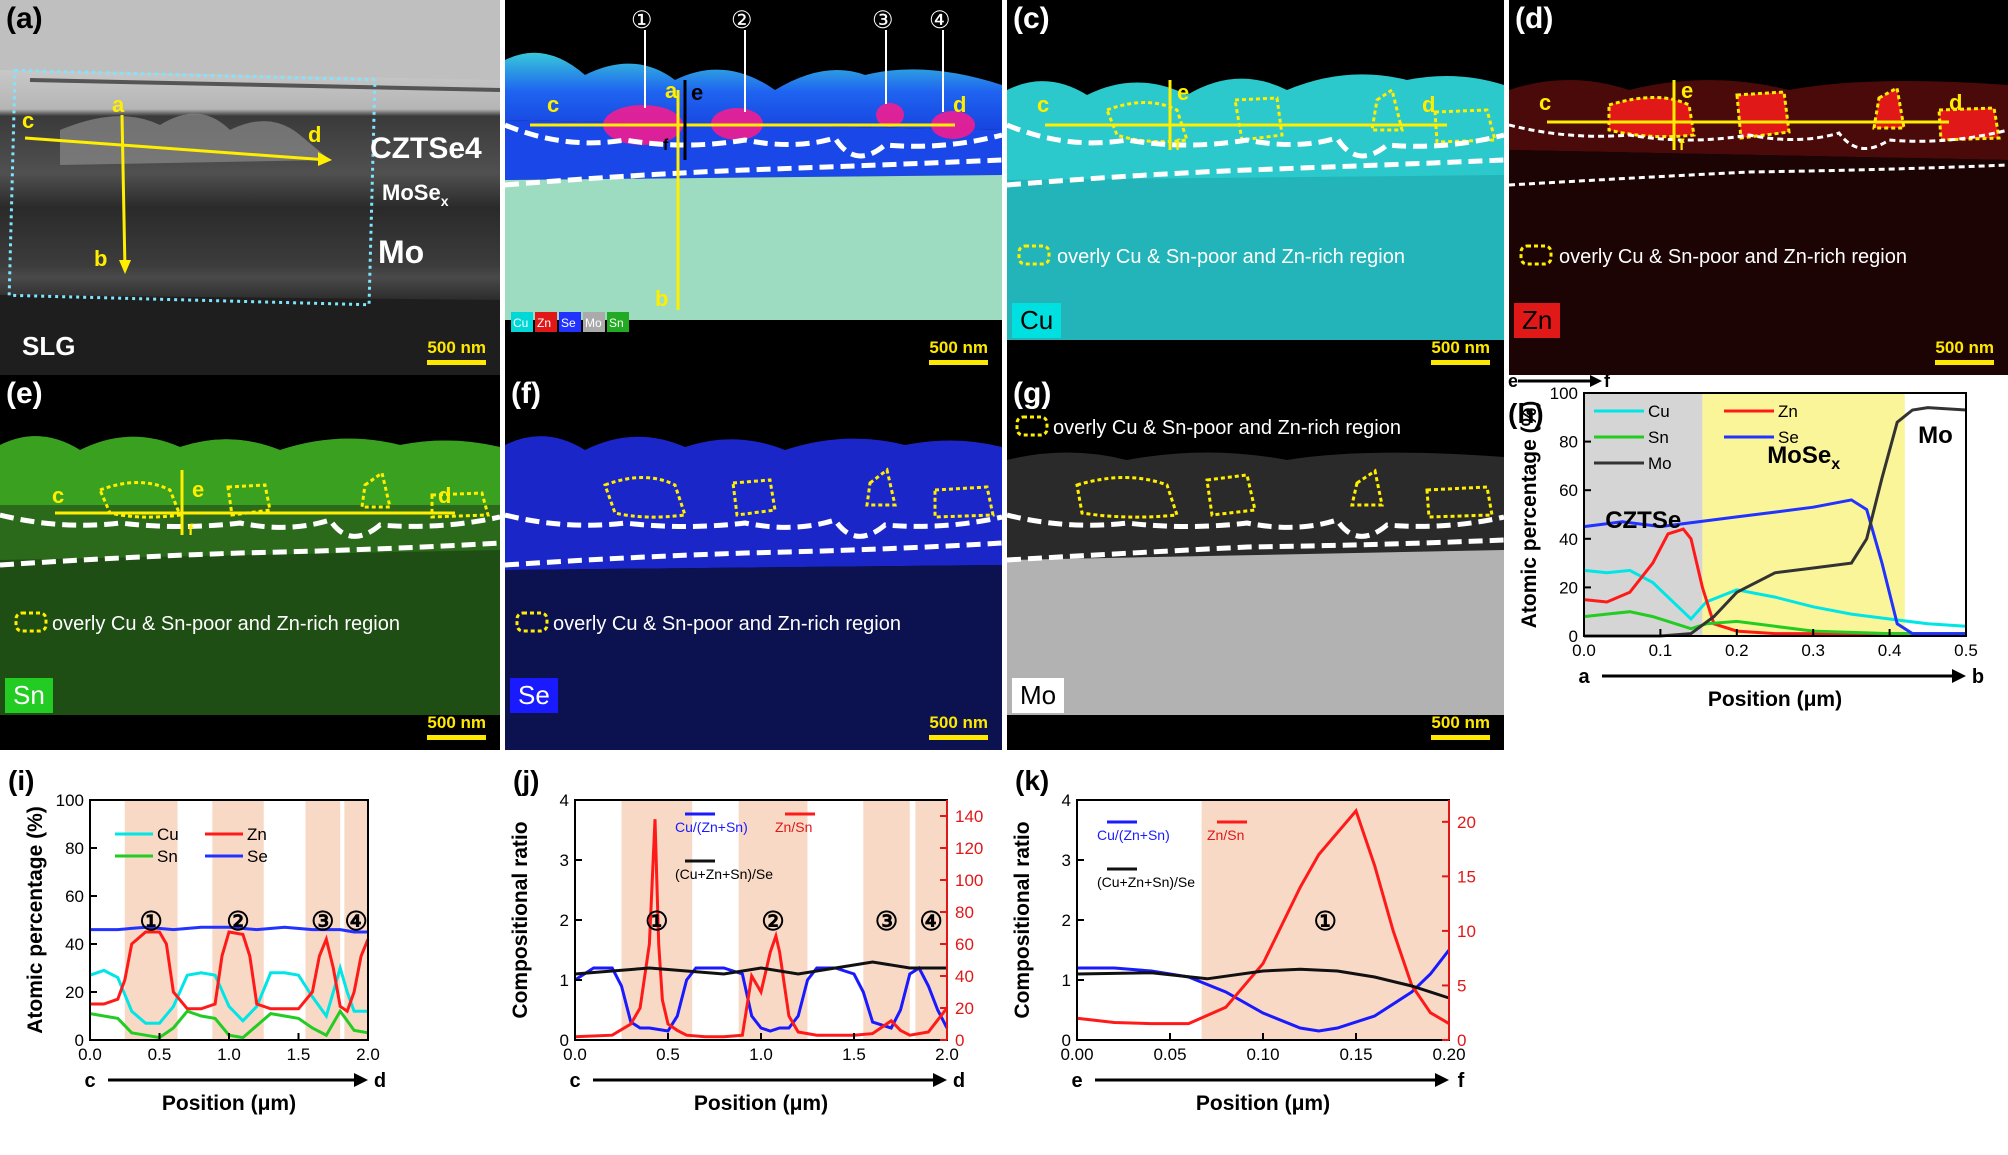 This screenshot has height=1155, width=2008. I want to click on x-tick-label: 0.0, so click(90, 1054).